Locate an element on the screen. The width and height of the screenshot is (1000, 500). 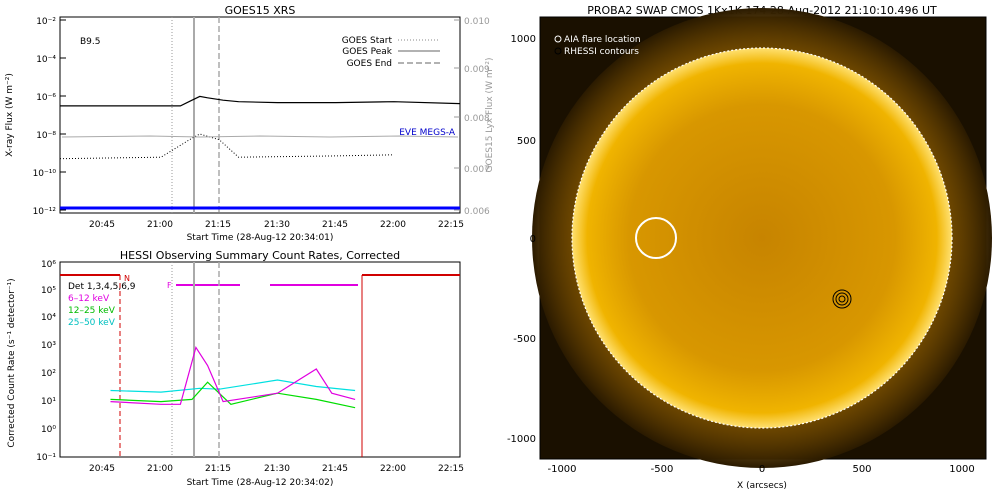
goes-yr-3: 0.009 is located at coordinates (477, 70).